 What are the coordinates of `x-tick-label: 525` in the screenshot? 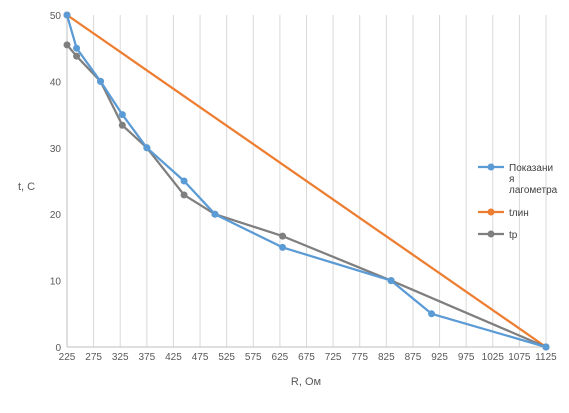 It's located at (226, 357).